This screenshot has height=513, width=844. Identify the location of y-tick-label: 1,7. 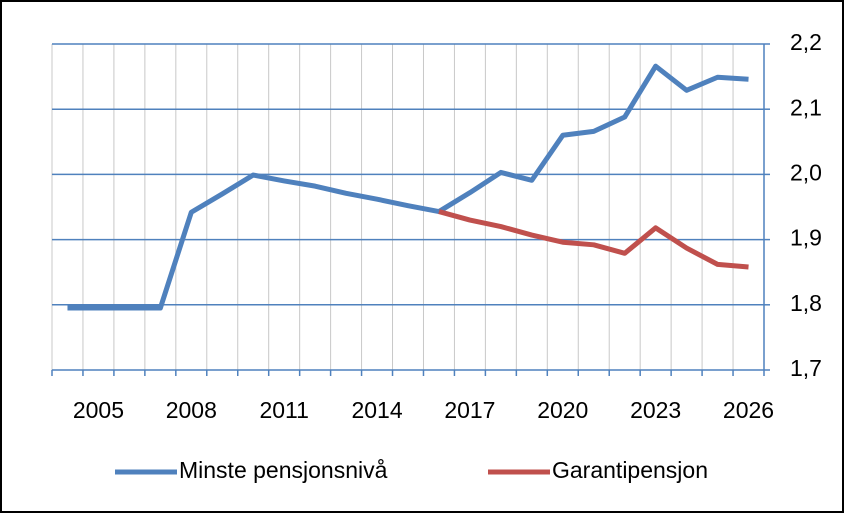
(806, 368).